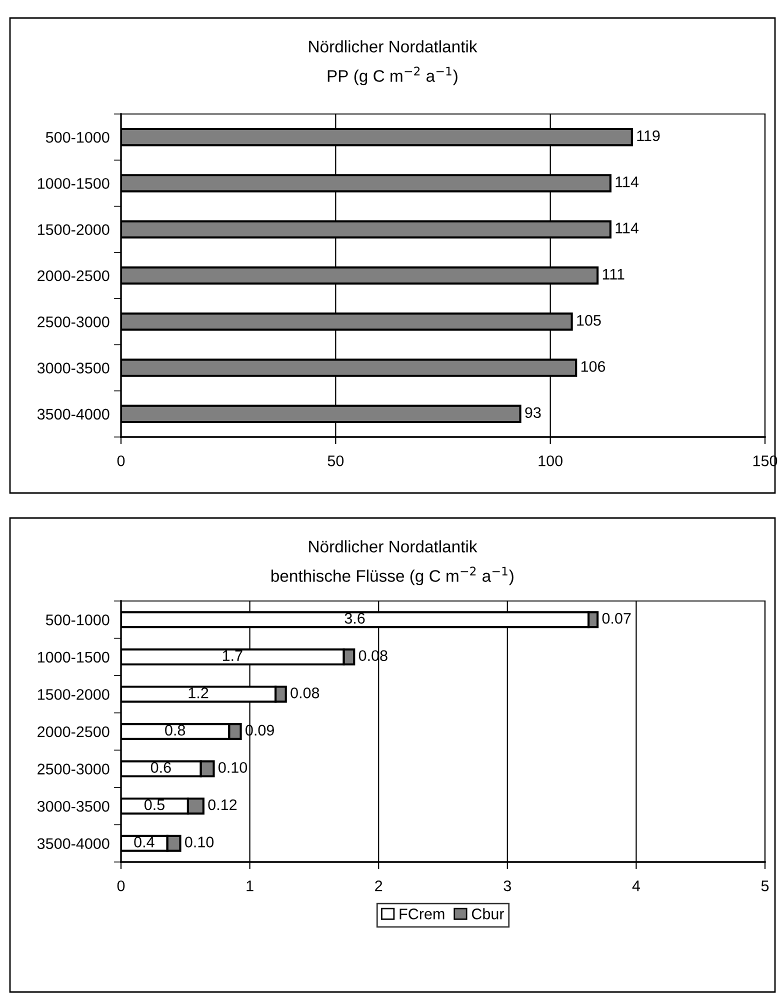  I want to click on data-label: 1.7, so click(232, 655).